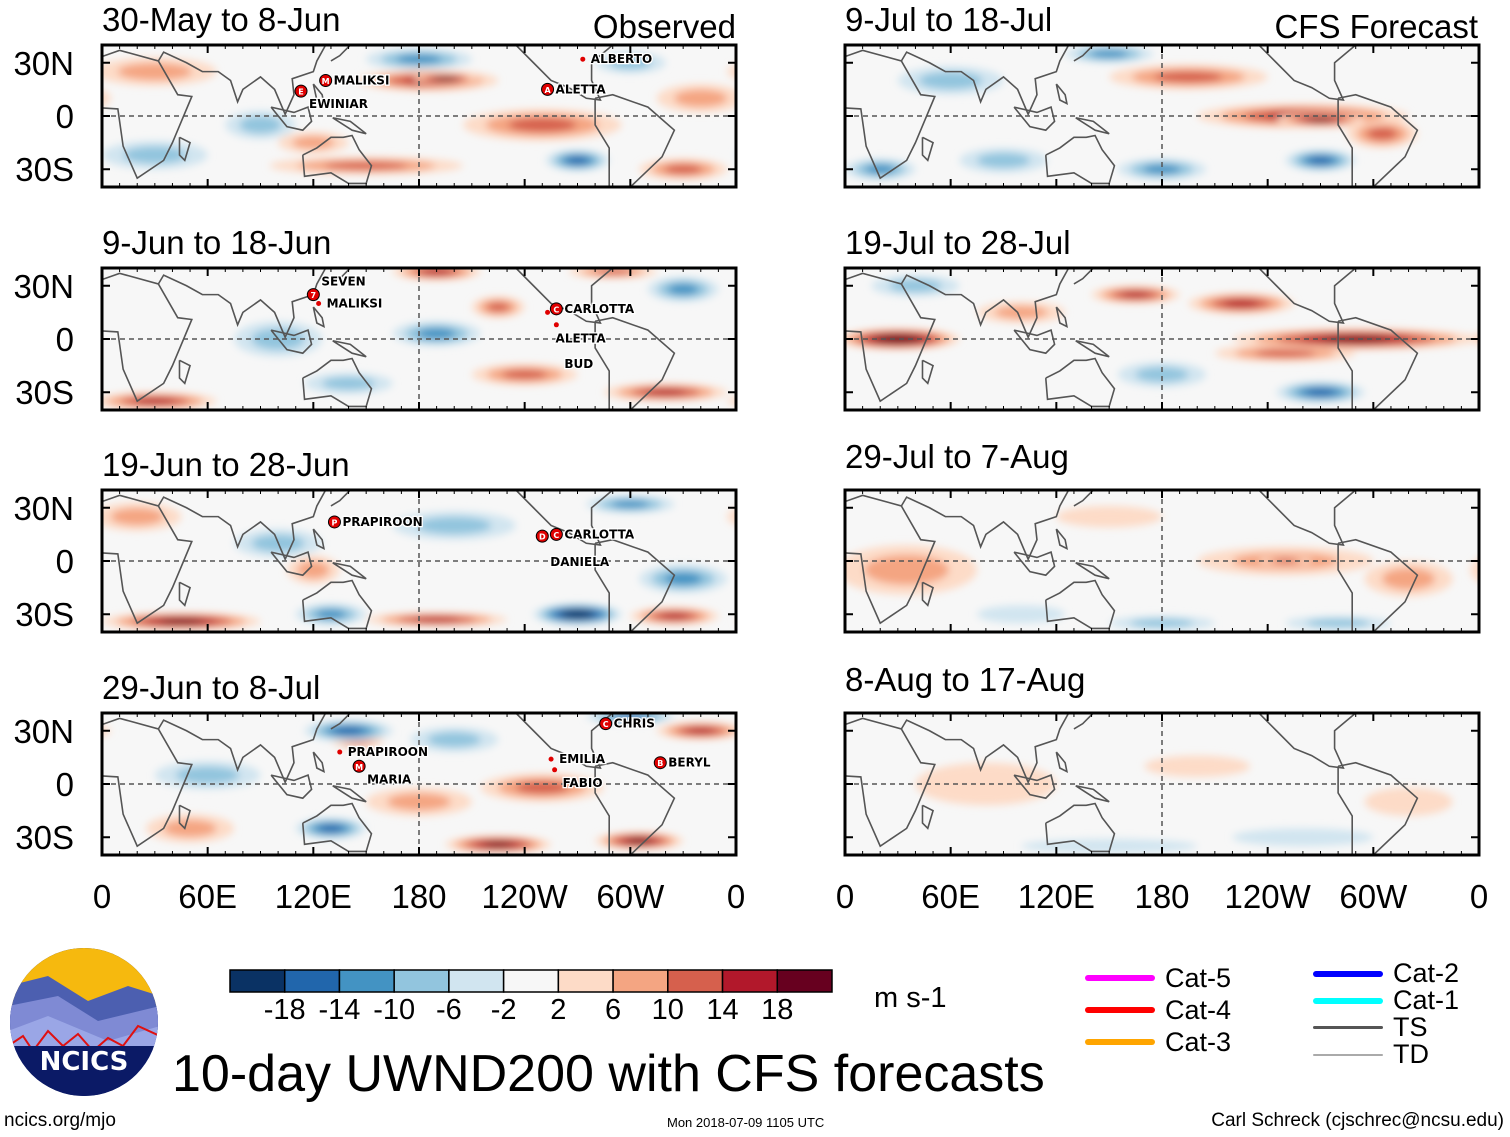 This screenshot has width=1510, height=1137. I want to click on storm-marker, so click(556, 325).